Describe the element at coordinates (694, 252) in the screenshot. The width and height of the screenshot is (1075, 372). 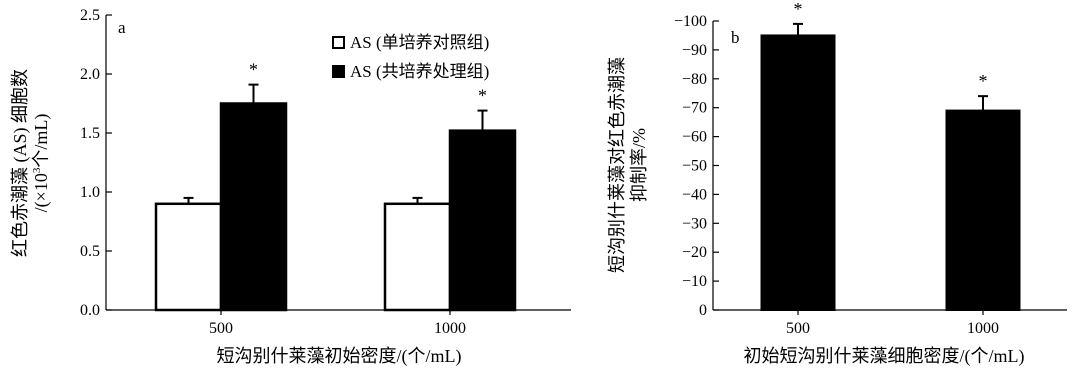
I see `panel-b-y-tick-label: −20` at that location.